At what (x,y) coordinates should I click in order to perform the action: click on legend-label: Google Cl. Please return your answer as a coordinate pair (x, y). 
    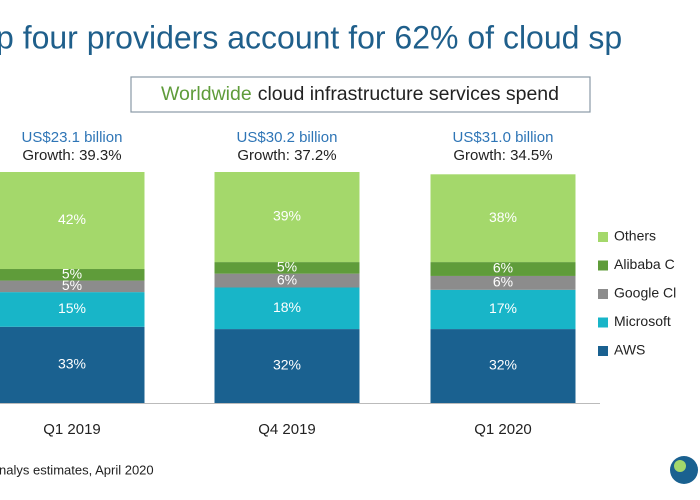
    Looking at the image, I should click on (645, 293).